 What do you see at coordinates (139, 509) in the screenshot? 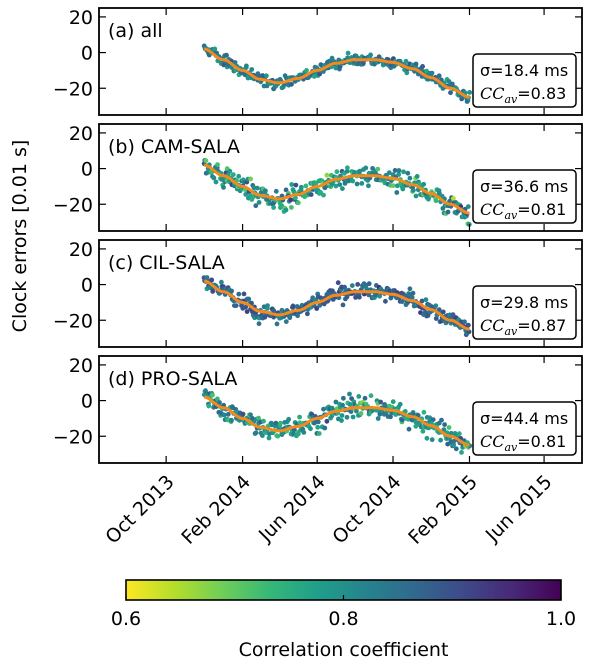
I see `x-tick-label: Oct 2013` at bounding box center [139, 509].